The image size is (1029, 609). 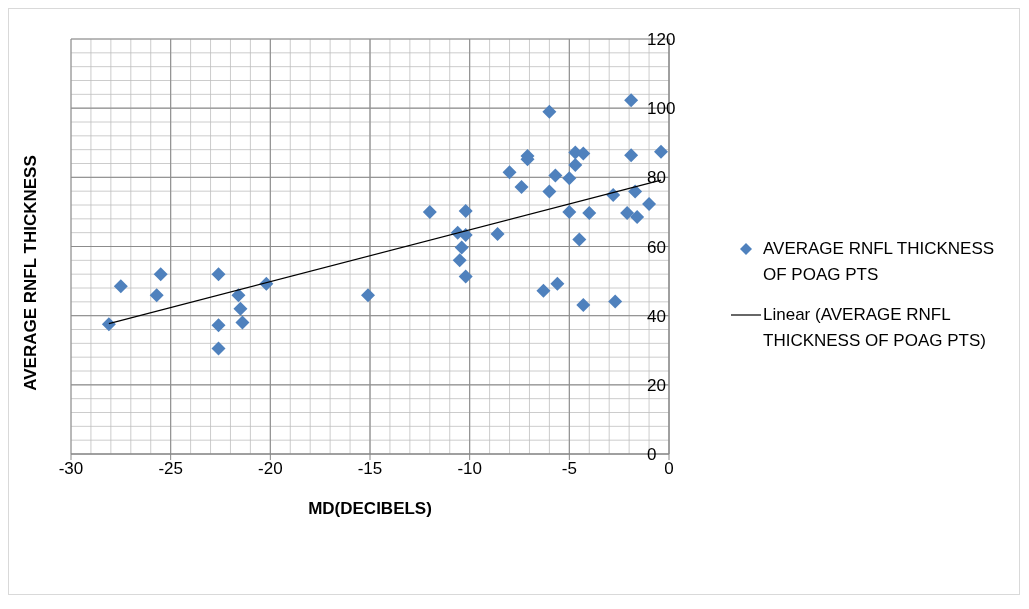 I want to click on x-tick-label: -5, so click(x=569, y=469).